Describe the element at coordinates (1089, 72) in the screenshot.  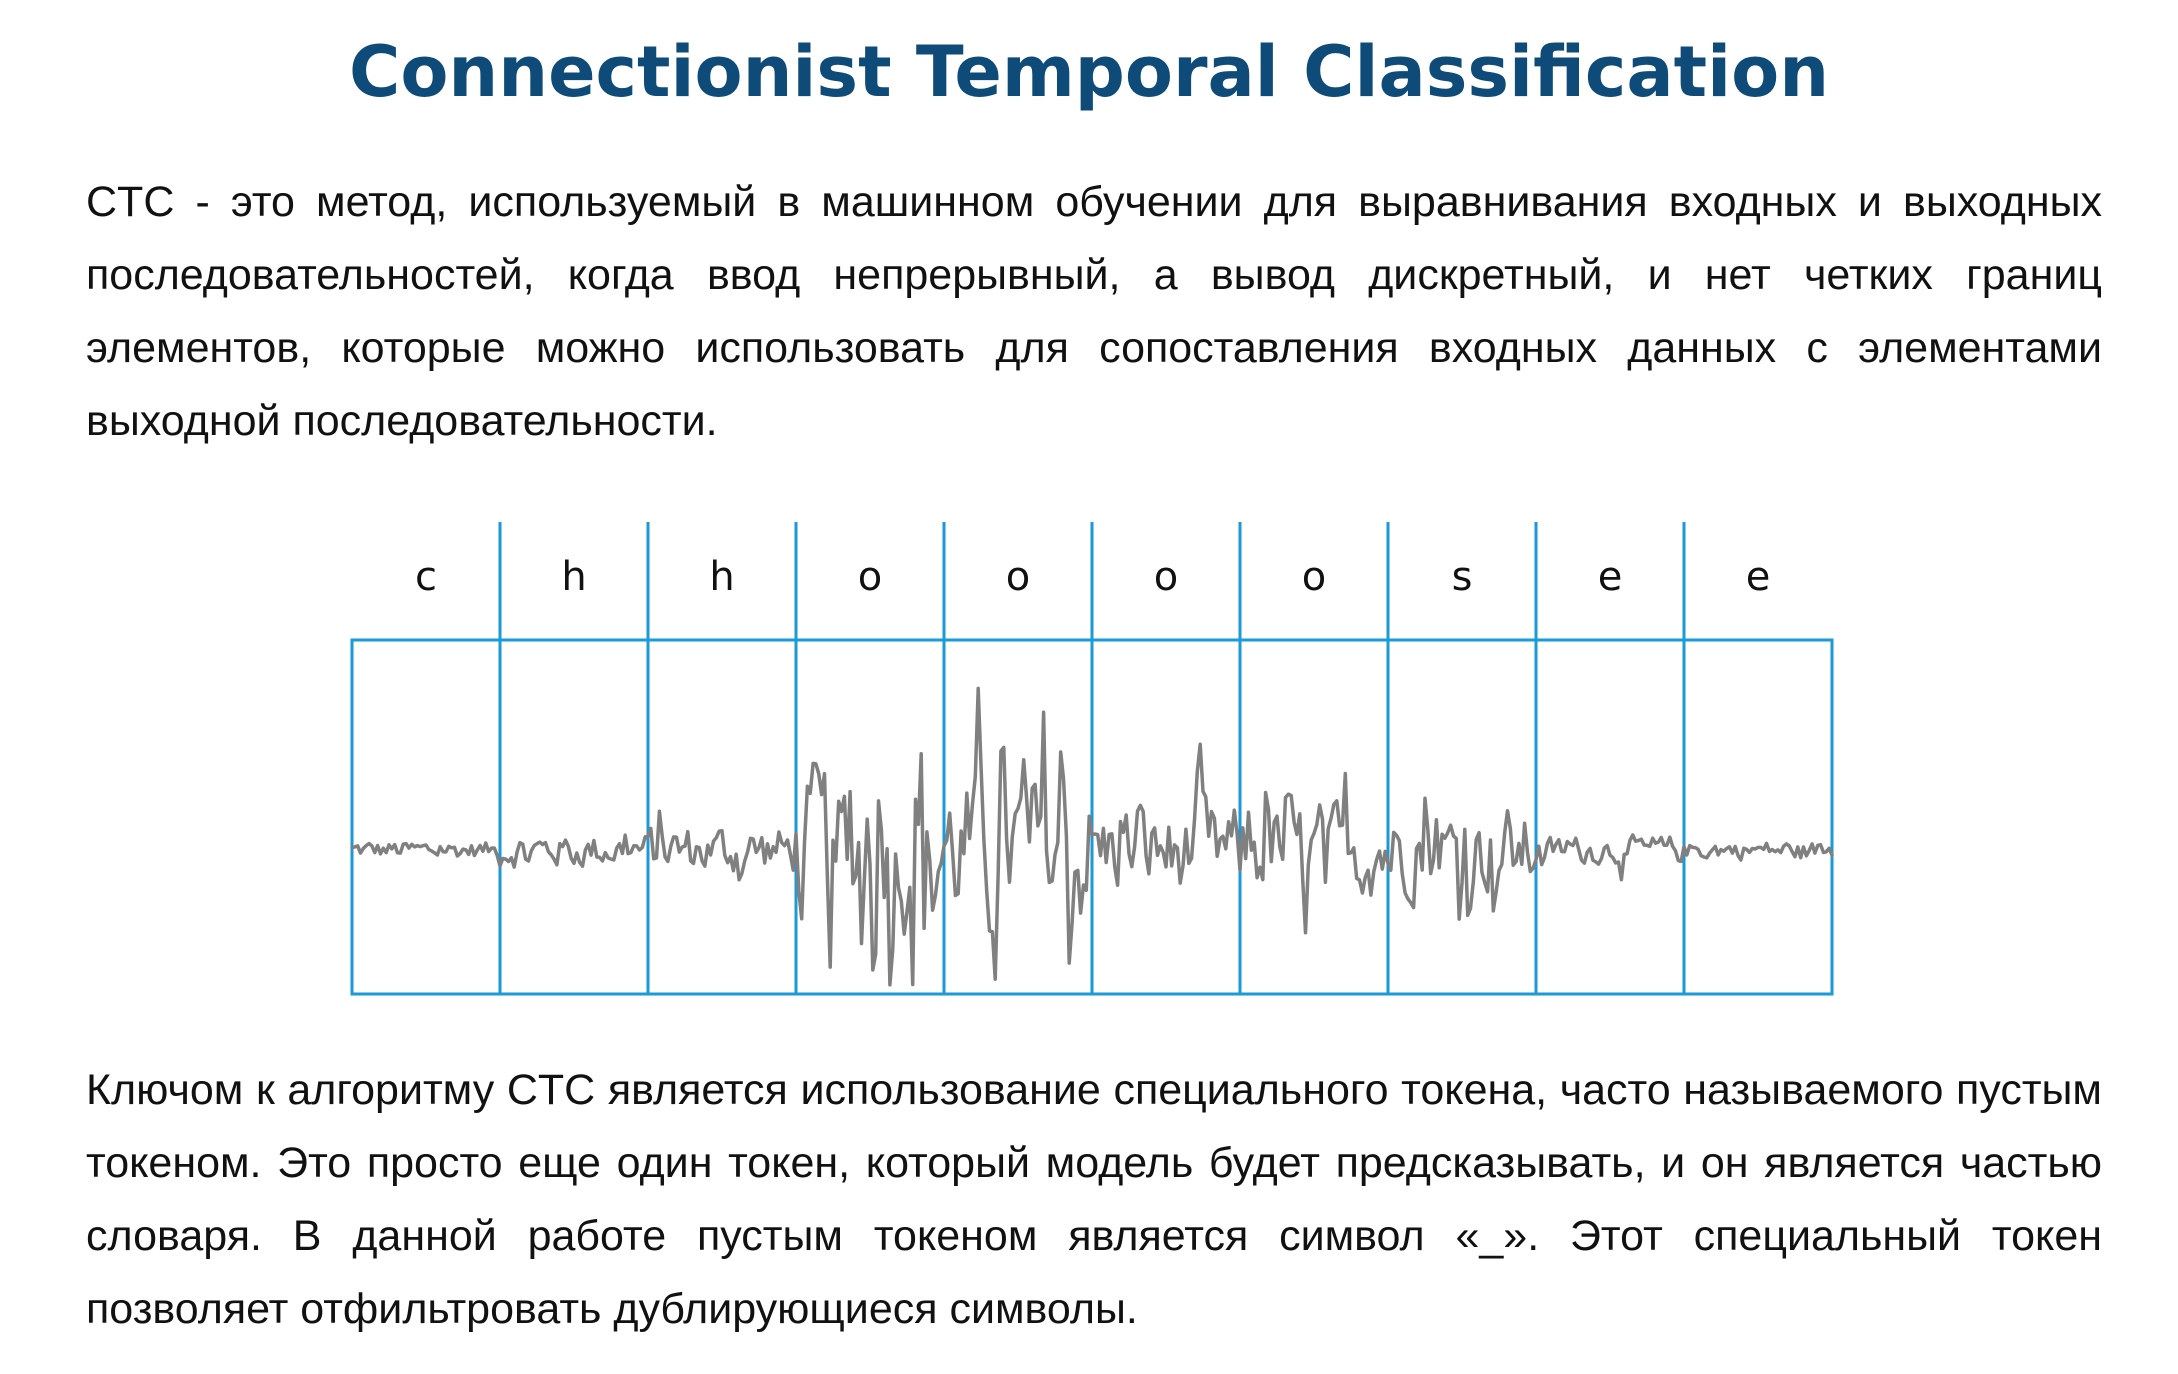
I see `page-title: Connectionist Temporal Classification` at that location.